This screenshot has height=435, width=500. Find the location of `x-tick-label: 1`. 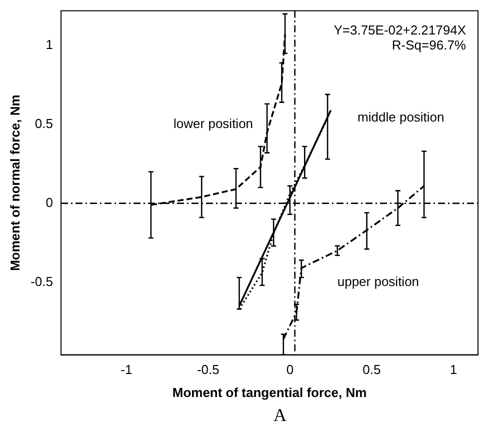

x-tick-label: 1 is located at coordinates (454, 370).